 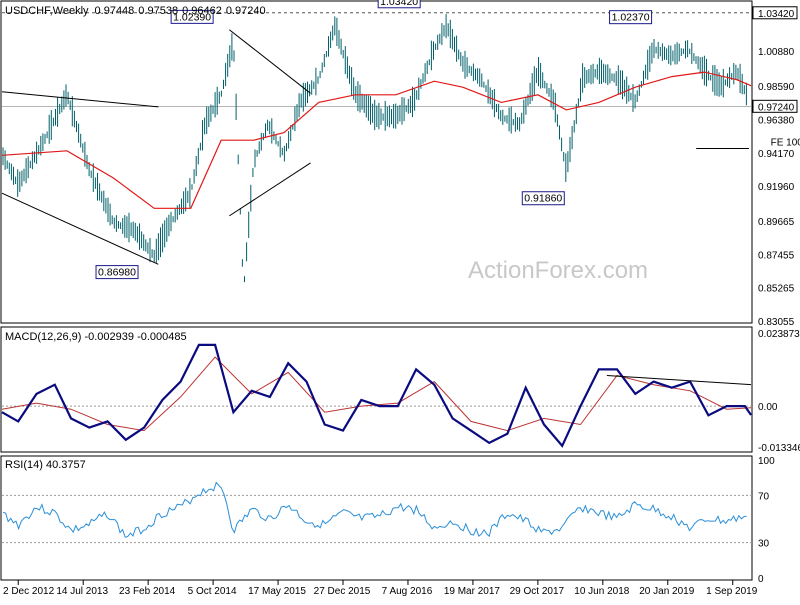 What do you see at coordinates (212, 591) in the screenshot?
I see `x-tick-label: 5 Oct 2014` at bounding box center [212, 591].